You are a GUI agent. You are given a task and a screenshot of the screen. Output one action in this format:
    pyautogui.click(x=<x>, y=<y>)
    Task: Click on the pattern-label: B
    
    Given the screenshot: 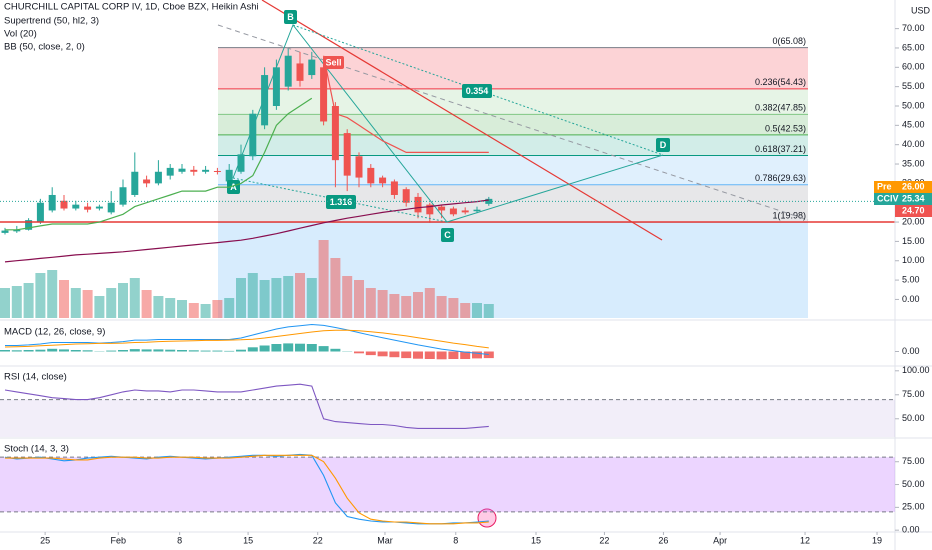 What is the action you would take?
    pyautogui.click(x=290, y=17)
    